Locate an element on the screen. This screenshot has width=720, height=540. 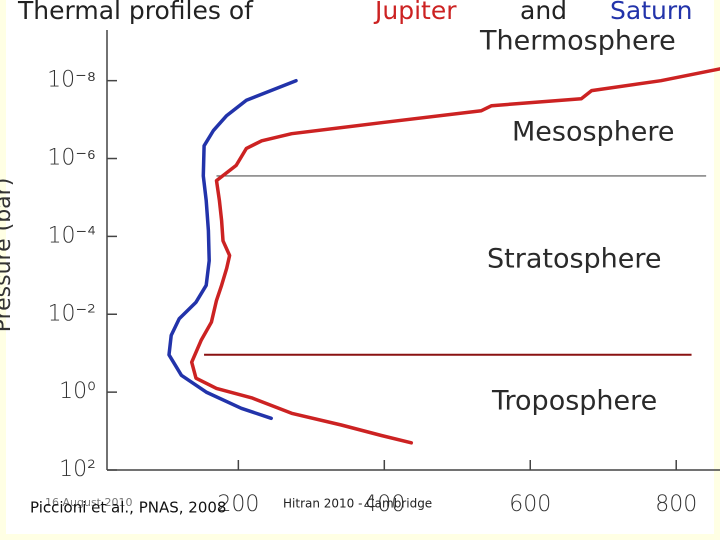
x-tick-label: 400 is located at coordinates (384, 504).